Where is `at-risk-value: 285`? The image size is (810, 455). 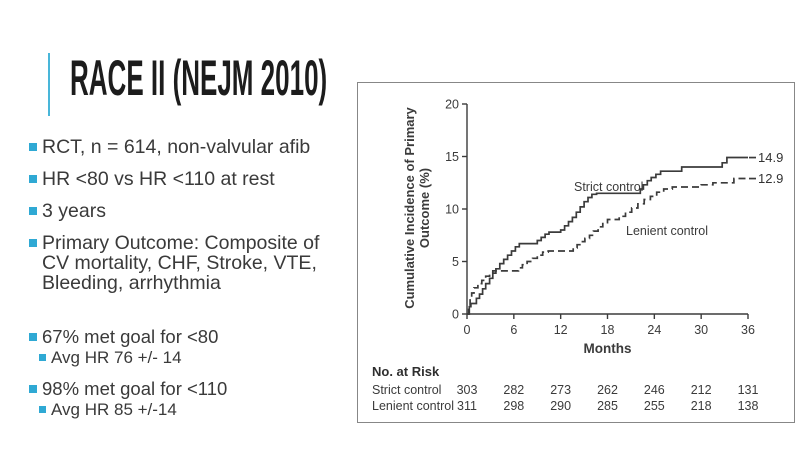 at-risk-value: 285 is located at coordinates (607, 406).